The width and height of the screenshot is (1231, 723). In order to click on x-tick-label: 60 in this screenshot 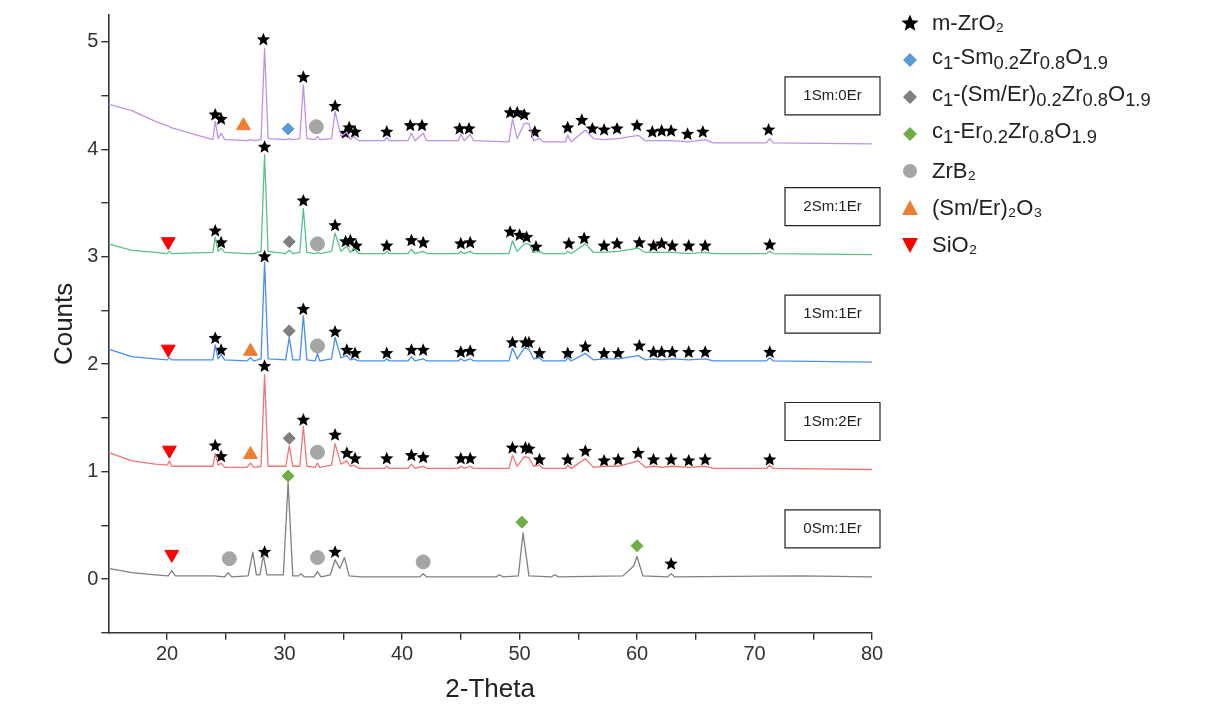, I will do `click(637, 653)`.